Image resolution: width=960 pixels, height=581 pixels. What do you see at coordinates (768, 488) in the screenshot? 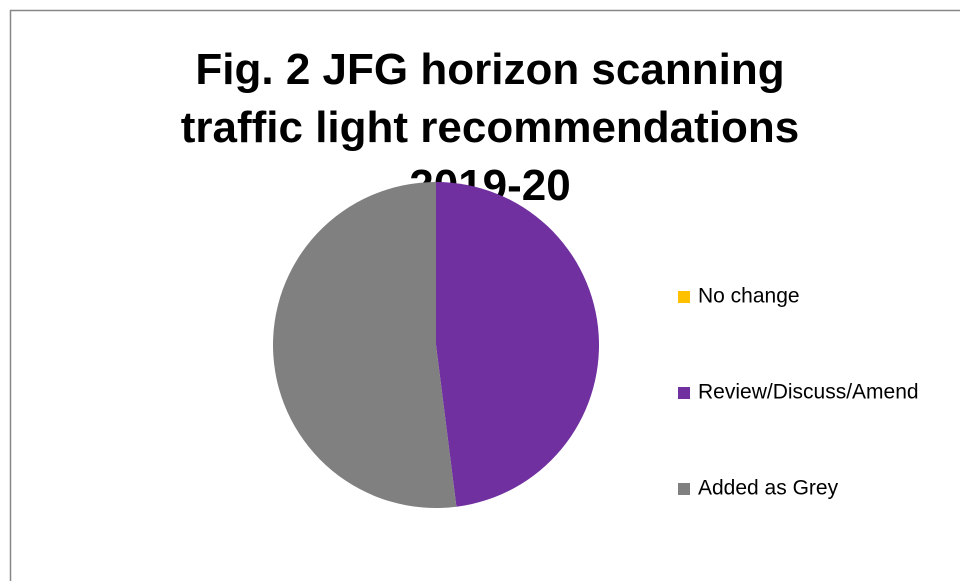
I see `legend-label: Added as Grey` at bounding box center [768, 488].